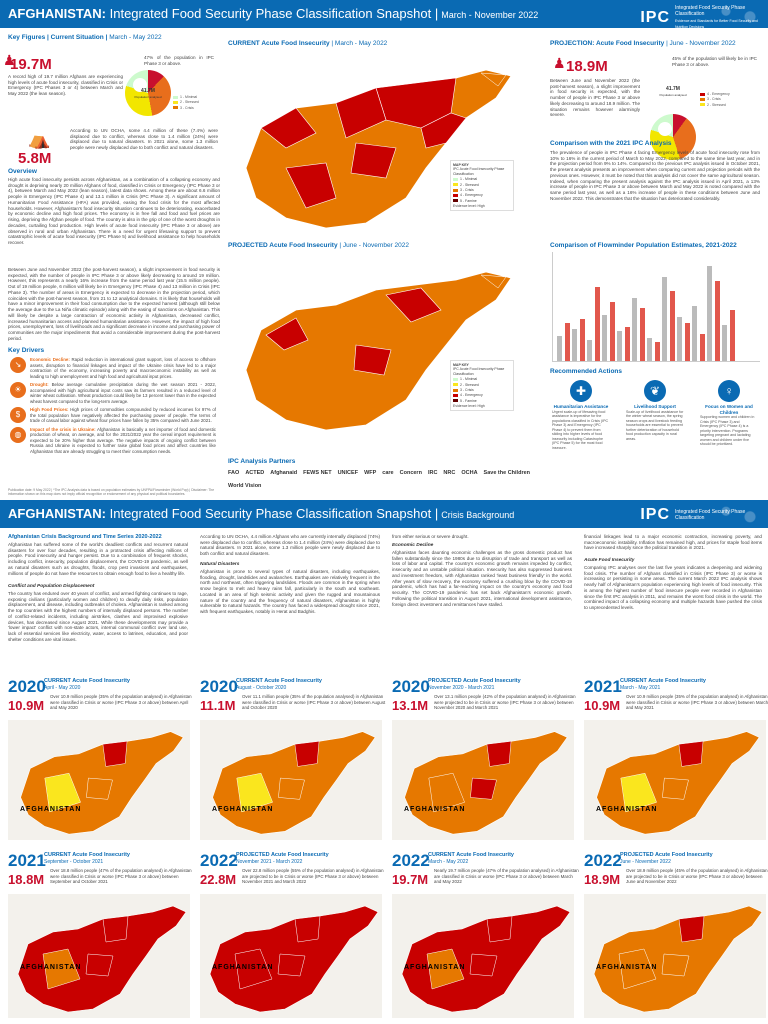 The height and width of the screenshot is (1024, 768). Describe the element at coordinates (449, 473) in the screenshot. I see `partner-logo: NRC` at that location.